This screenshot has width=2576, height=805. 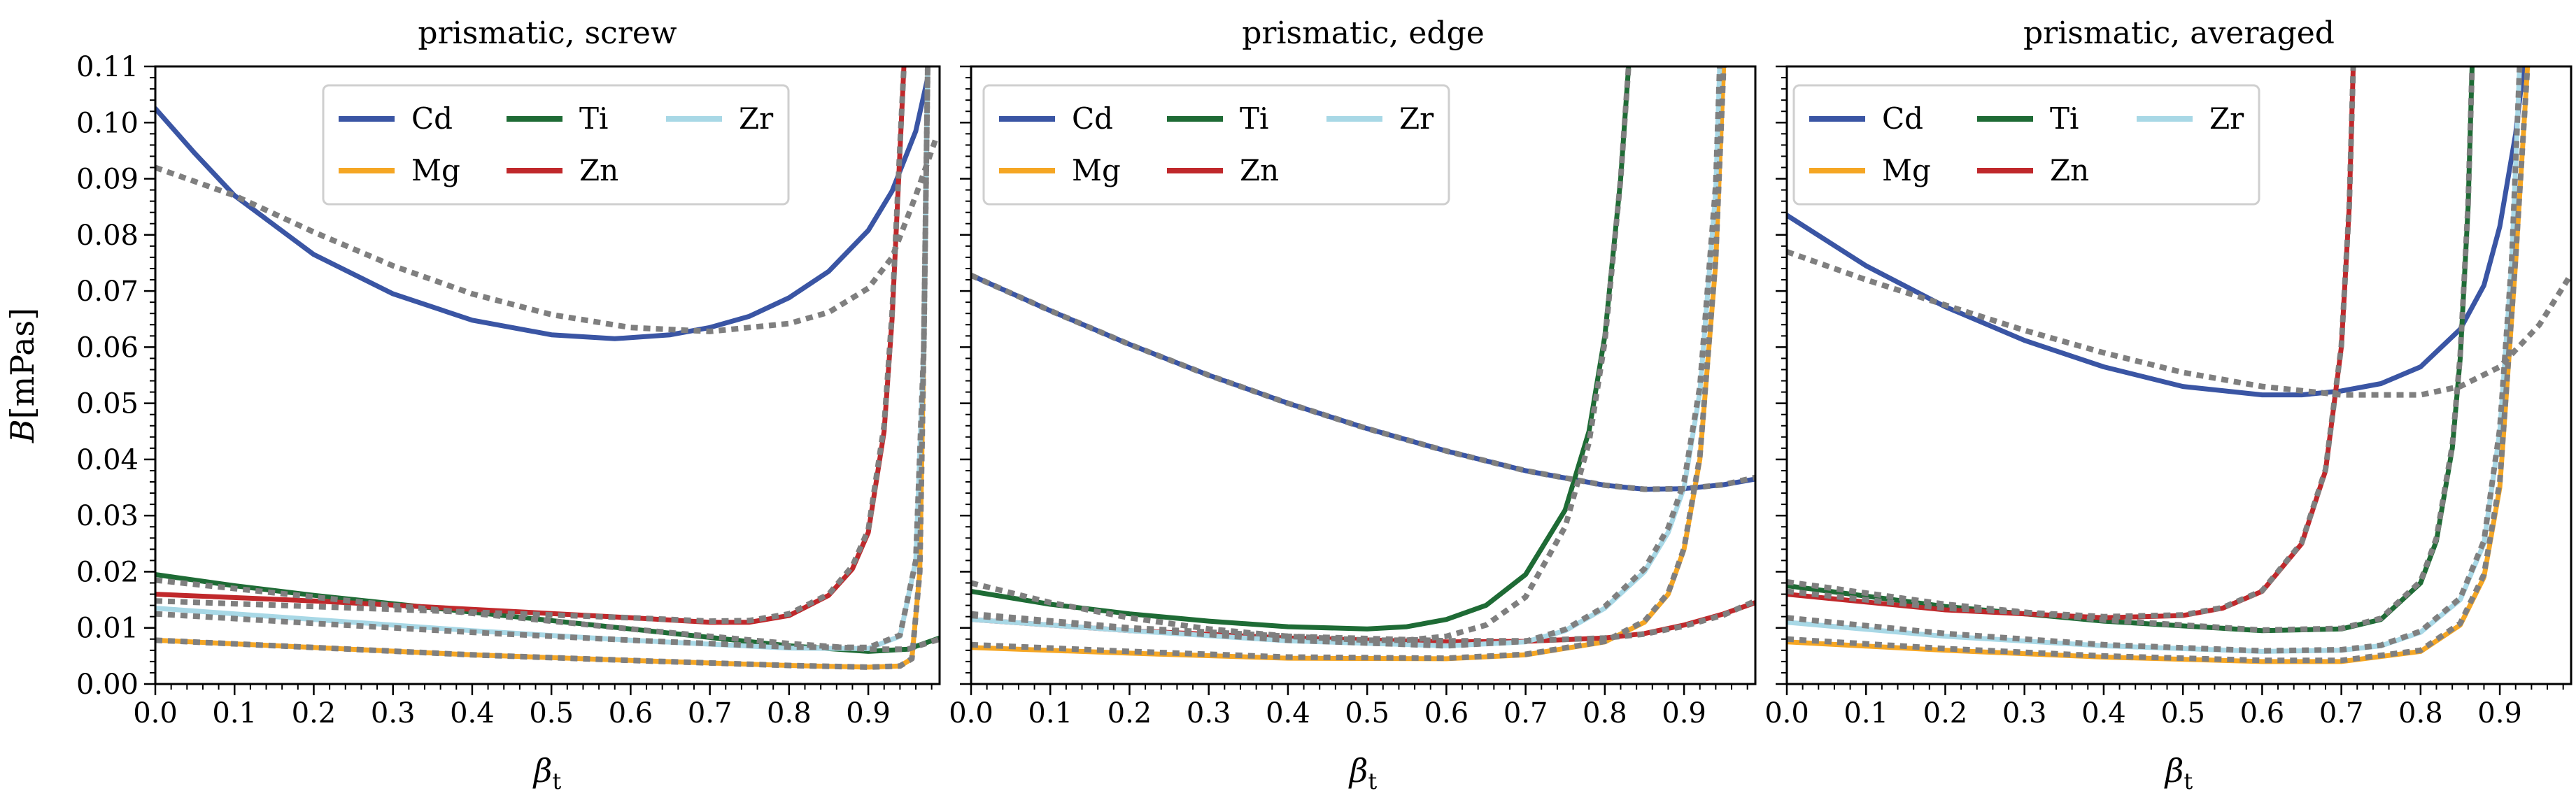 What do you see at coordinates (108, 685) in the screenshot?
I see `y-tick-label: 0.00` at bounding box center [108, 685].